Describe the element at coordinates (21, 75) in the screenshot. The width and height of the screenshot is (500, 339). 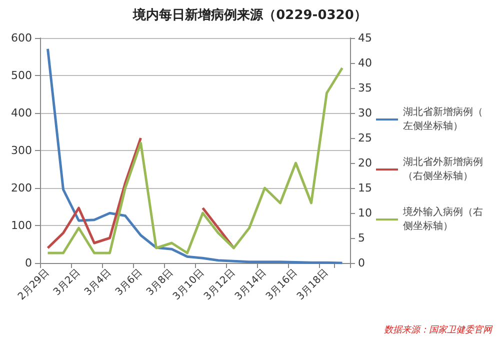
I see `y-tick-label: 500` at that location.